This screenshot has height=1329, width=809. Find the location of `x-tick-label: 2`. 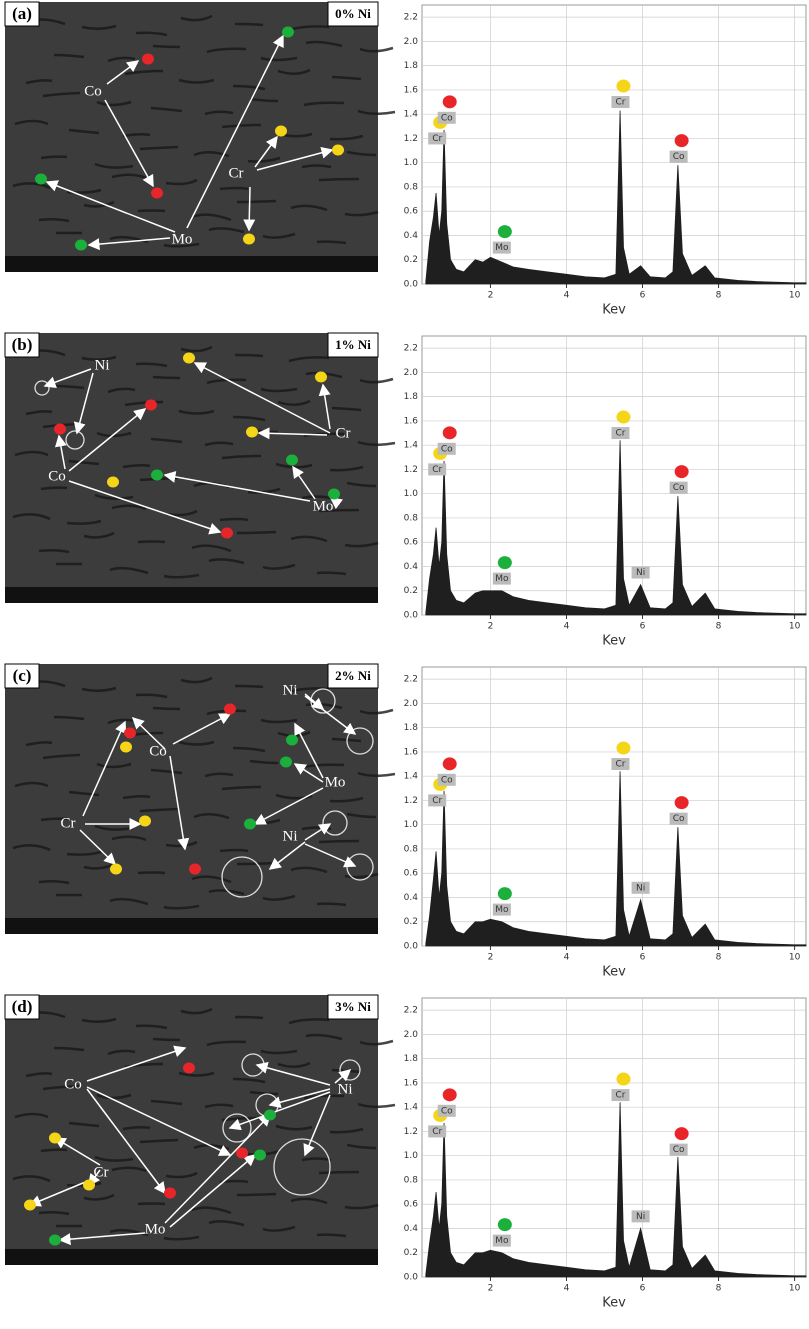

x-tick-label: 2 is located at coordinates (491, 296).